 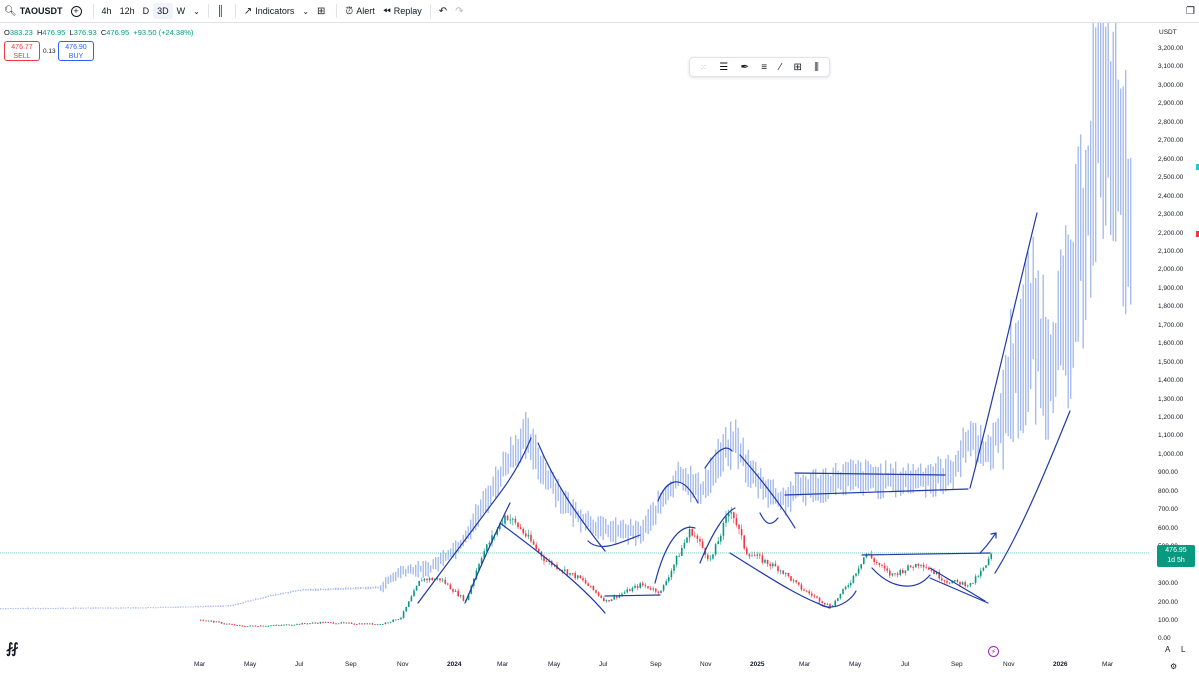 What do you see at coordinates (305, 11) in the screenshot?
I see `indicators-dropdown: ⌄` at bounding box center [305, 11].